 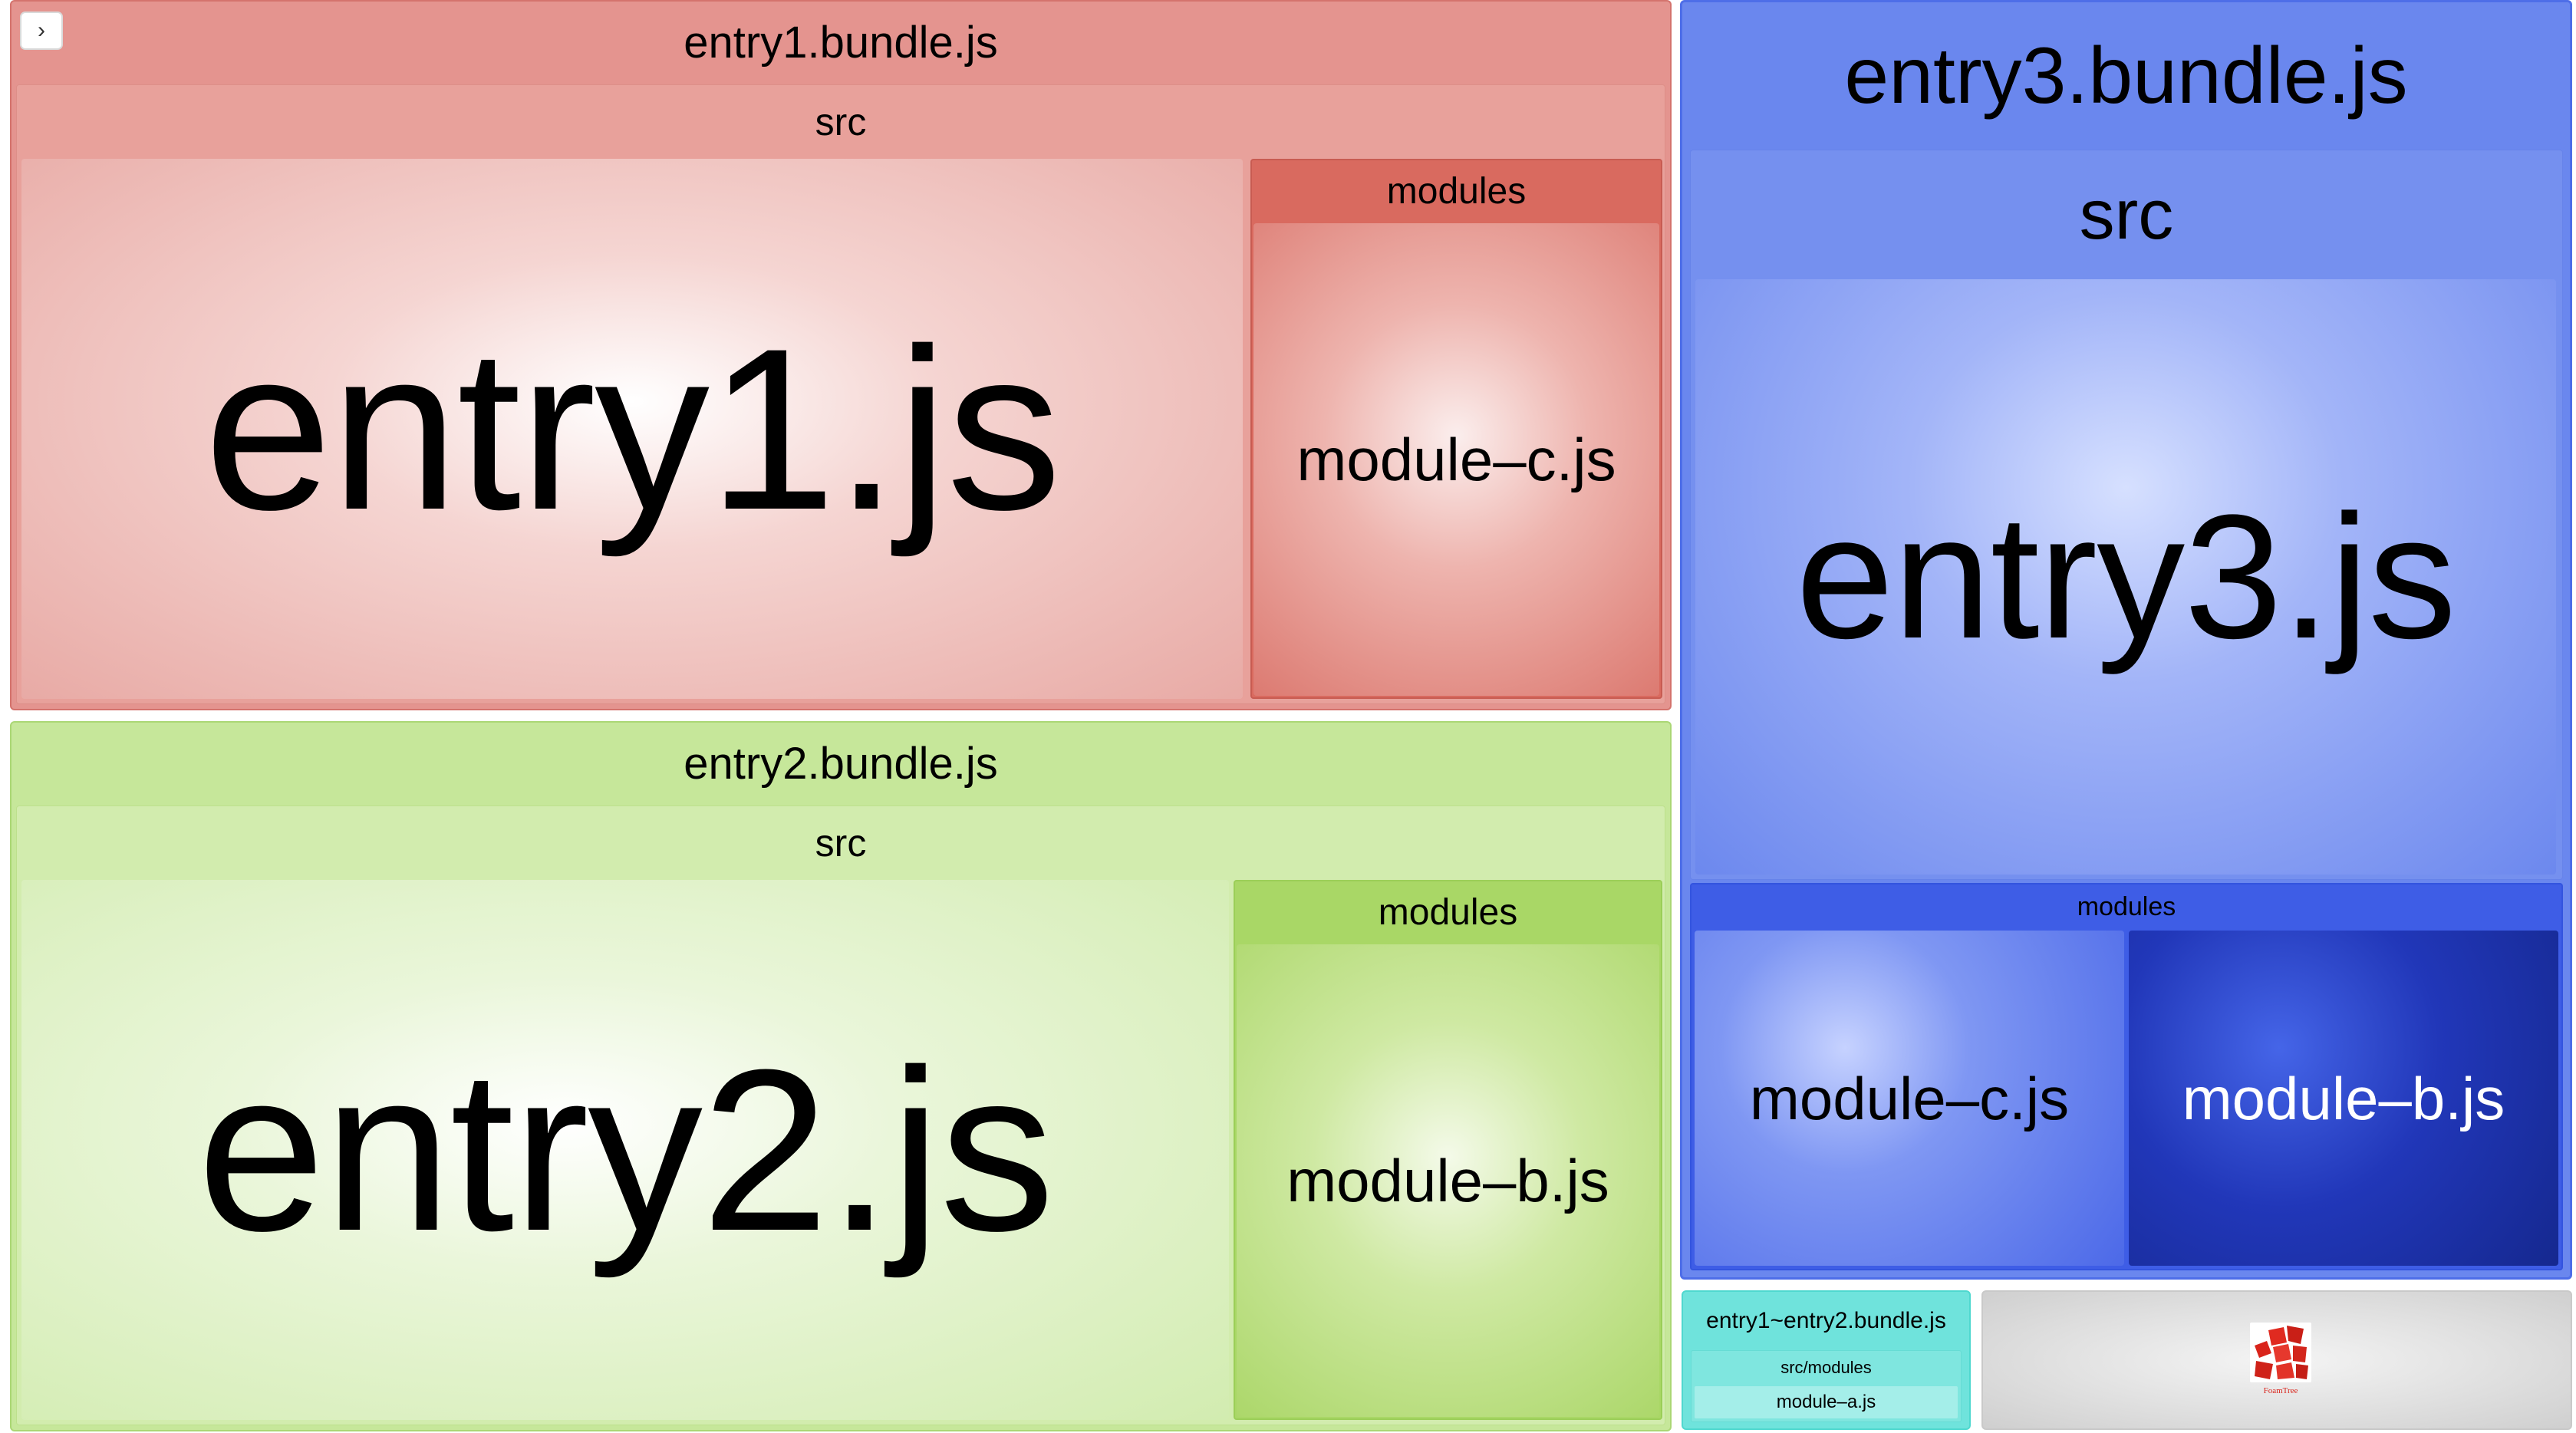 I want to click on chevron-right-icon: ›, so click(x=41, y=30).